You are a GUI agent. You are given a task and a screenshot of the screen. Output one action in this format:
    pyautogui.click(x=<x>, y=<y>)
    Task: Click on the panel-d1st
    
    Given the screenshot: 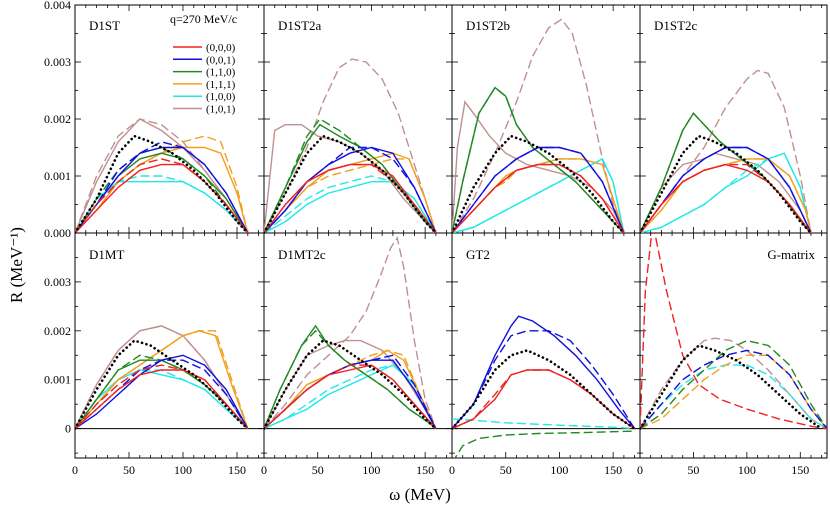 What is the action you would take?
    pyautogui.click(x=162, y=175)
    